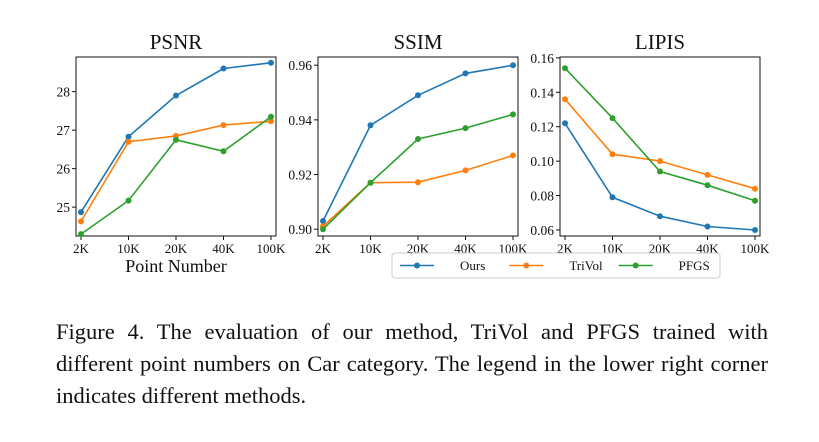  What do you see at coordinates (660, 248) in the screenshot?
I see `x-tick-label-lipis-20k: 20K` at bounding box center [660, 248].